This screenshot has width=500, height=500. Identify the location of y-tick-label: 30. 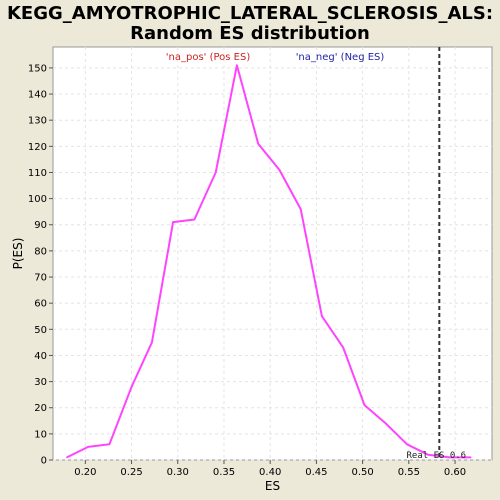
(40, 382).